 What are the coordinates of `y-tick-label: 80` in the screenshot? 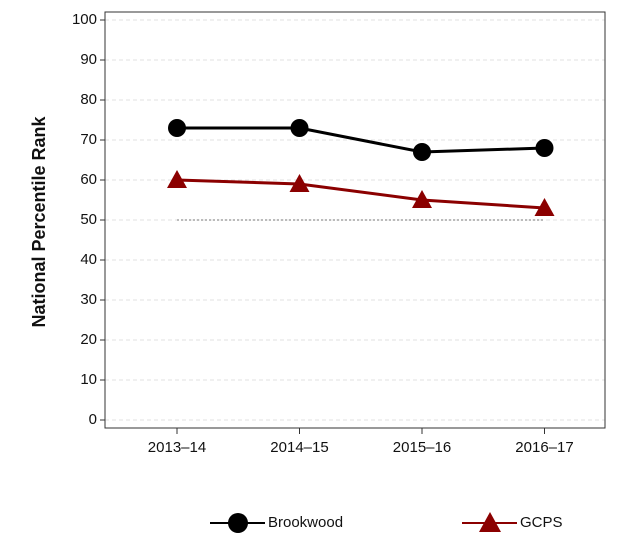 It's located at (88, 99).